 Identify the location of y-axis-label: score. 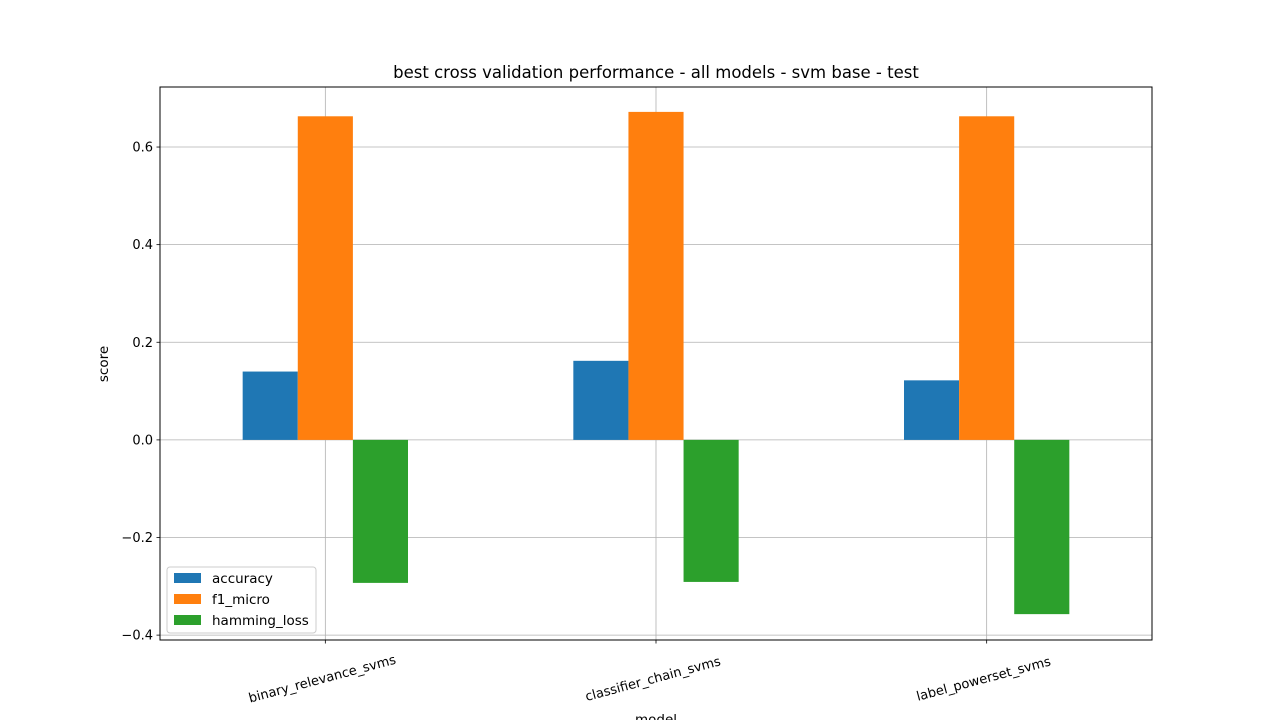
(104, 364).